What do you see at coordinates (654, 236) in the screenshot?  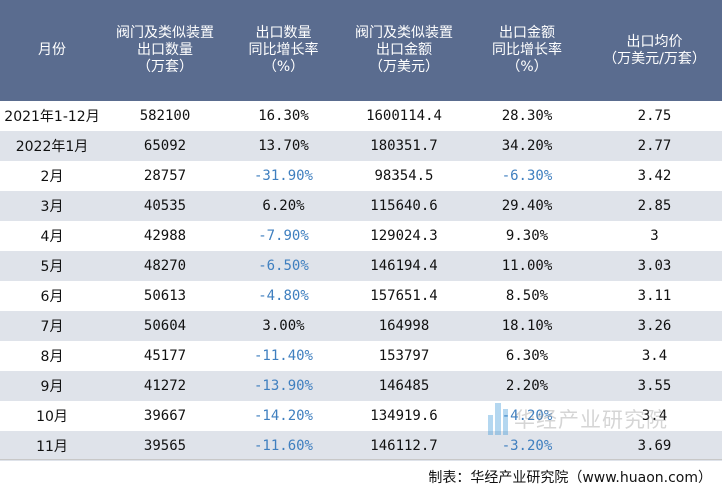 I see `cell-average-price: 3` at bounding box center [654, 236].